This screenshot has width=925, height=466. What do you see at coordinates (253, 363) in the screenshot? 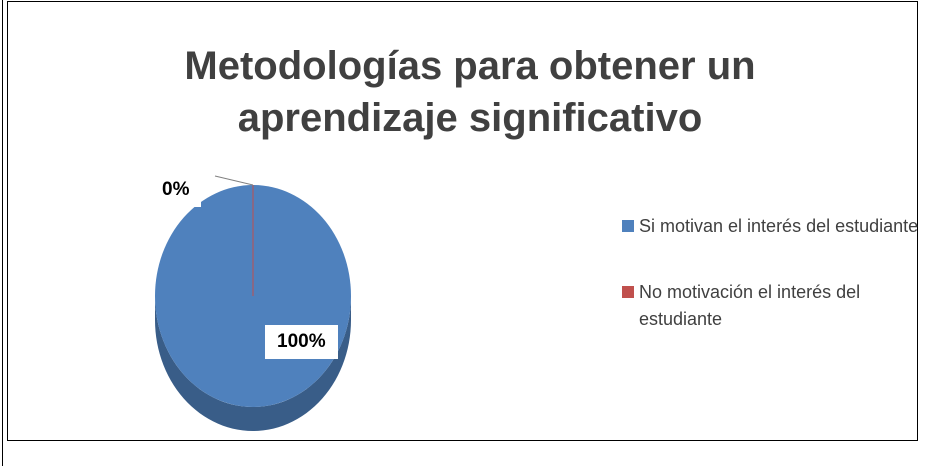
I see `pie-side` at bounding box center [253, 363].